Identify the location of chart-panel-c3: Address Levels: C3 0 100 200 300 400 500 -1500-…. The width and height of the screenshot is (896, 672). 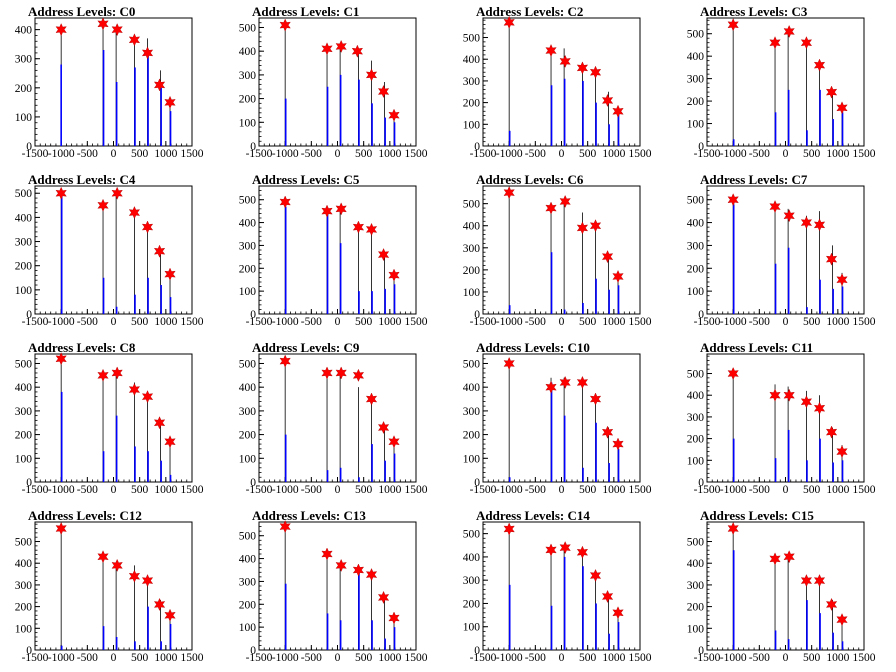
(784, 84).